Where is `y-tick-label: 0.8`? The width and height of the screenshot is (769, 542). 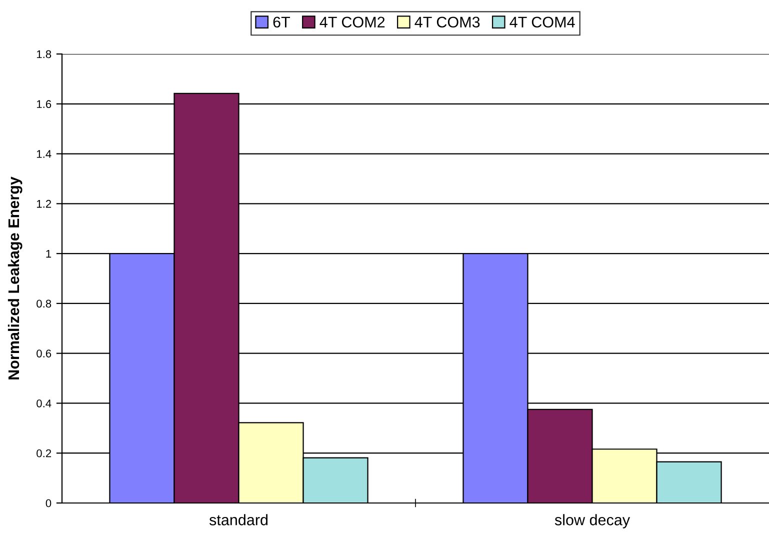
y-tick-label: 0.8 is located at coordinates (44, 304).